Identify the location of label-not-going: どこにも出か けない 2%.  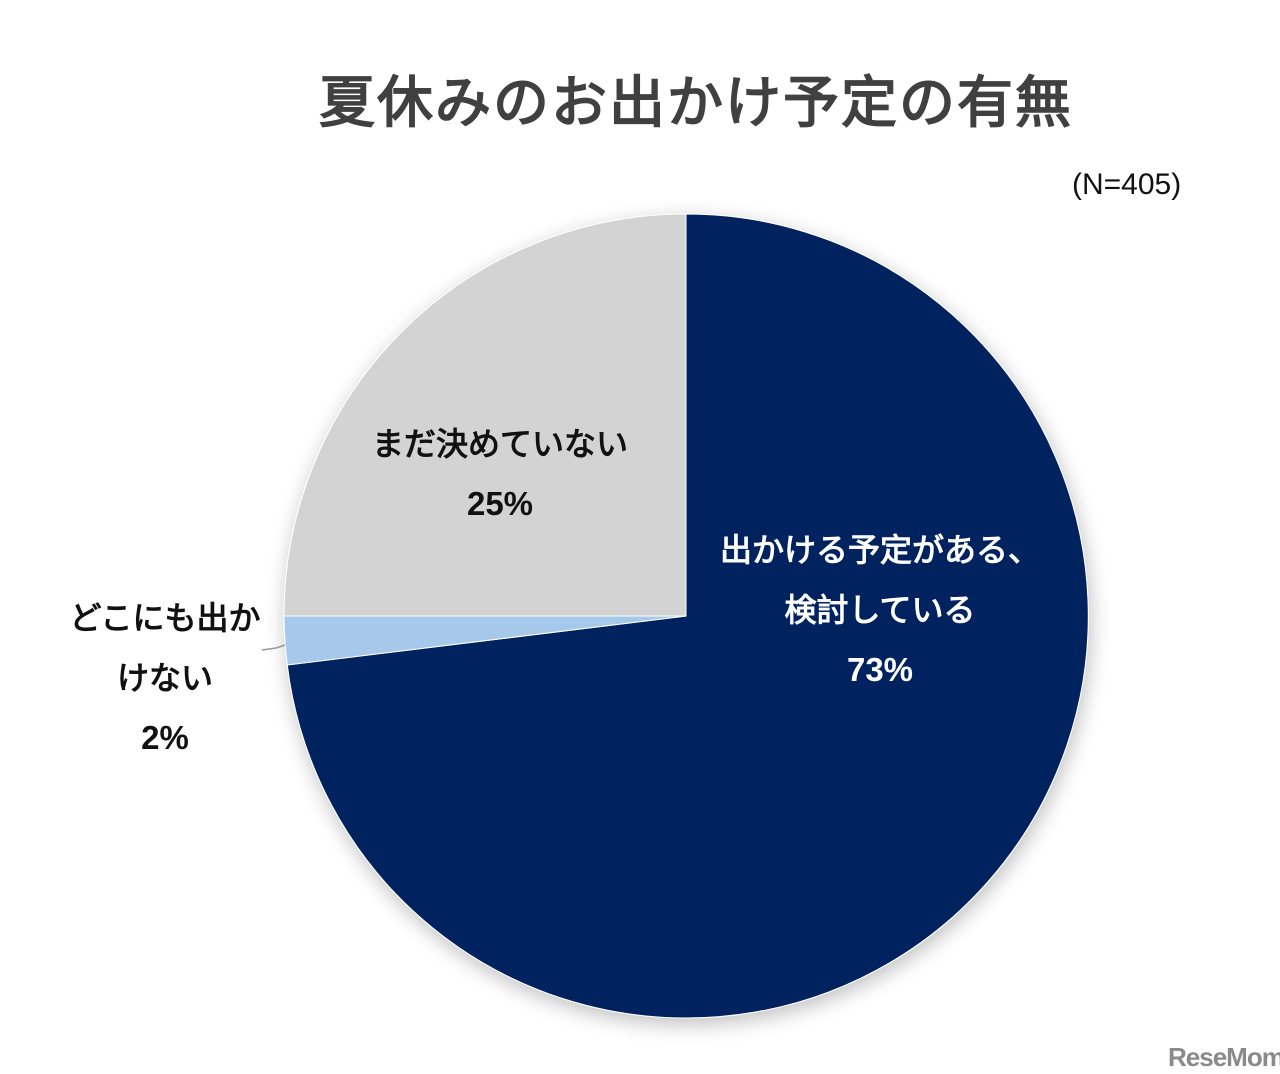
(165, 678).